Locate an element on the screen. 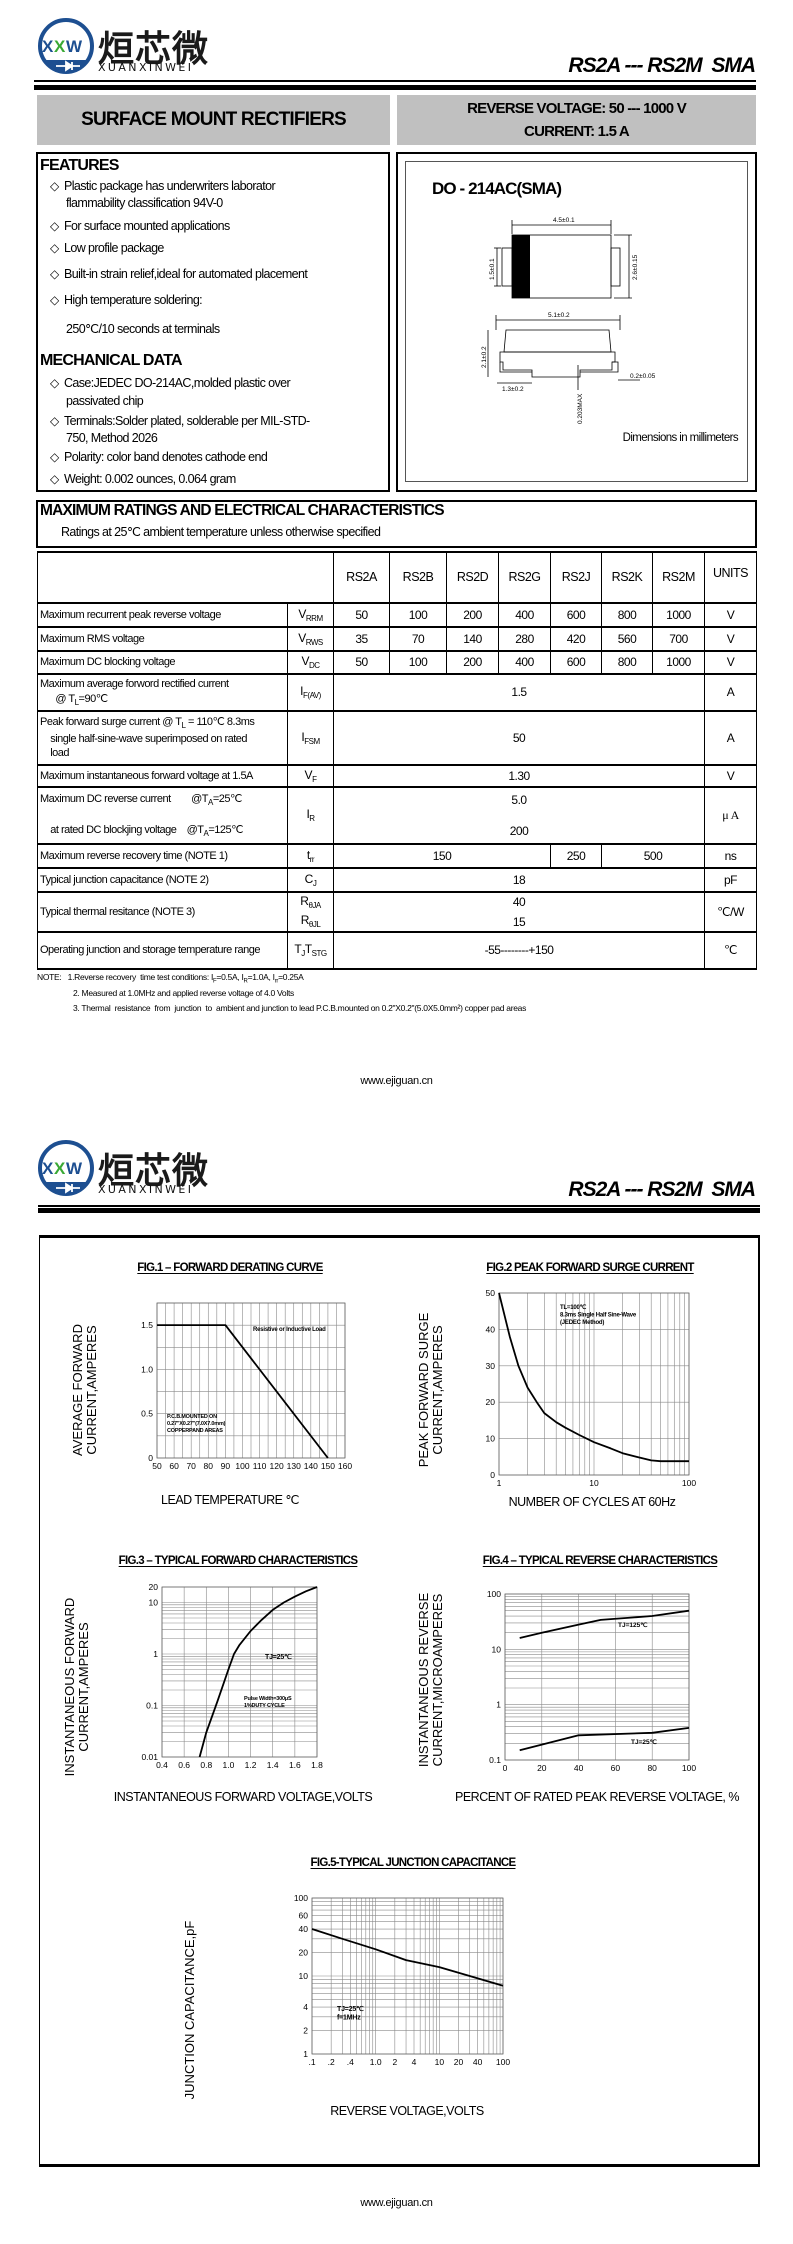 The width and height of the screenshot is (793, 2244). text-segment: =25℃ is located at coordinates (227, 798).